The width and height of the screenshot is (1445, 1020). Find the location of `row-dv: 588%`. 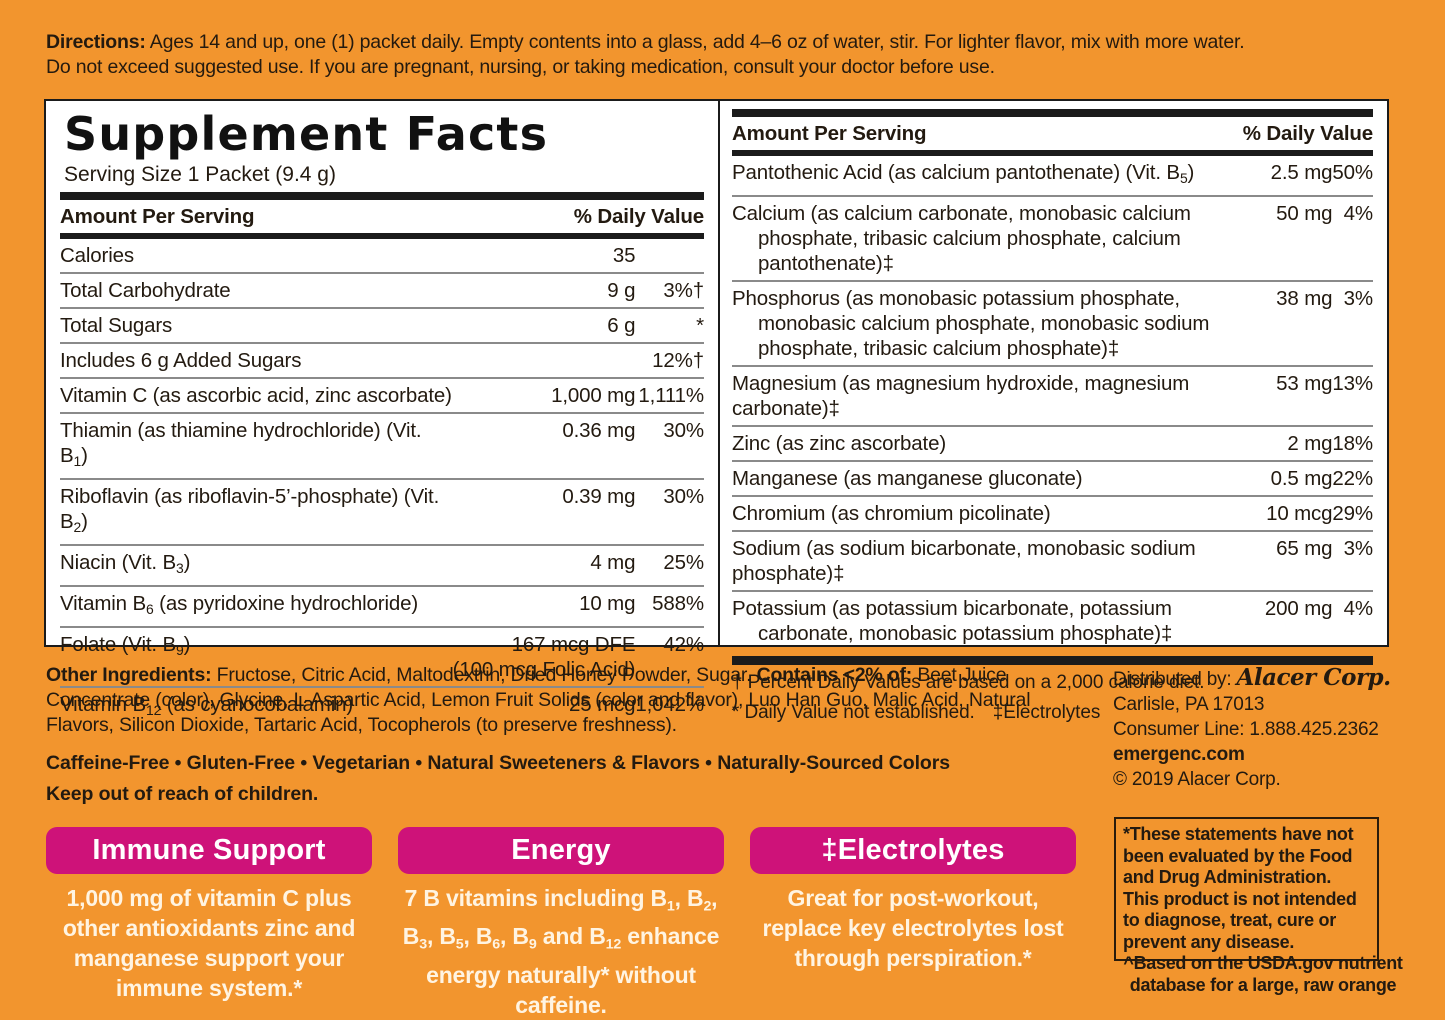

row-dv: 588% is located at coordinates (678, 603).